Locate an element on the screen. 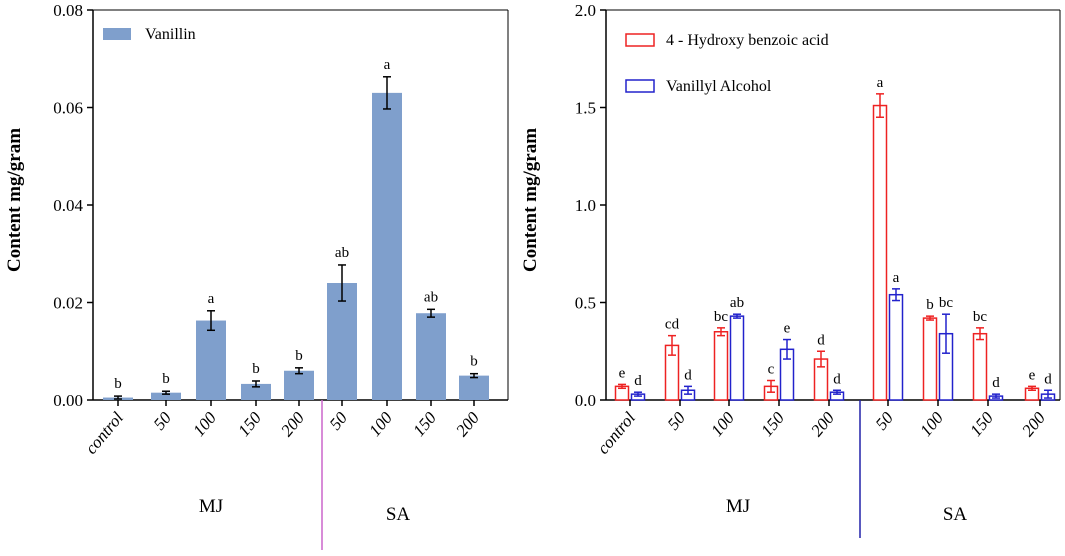  hydroxy-significance-letter: a is located at coordinates (880, 83).